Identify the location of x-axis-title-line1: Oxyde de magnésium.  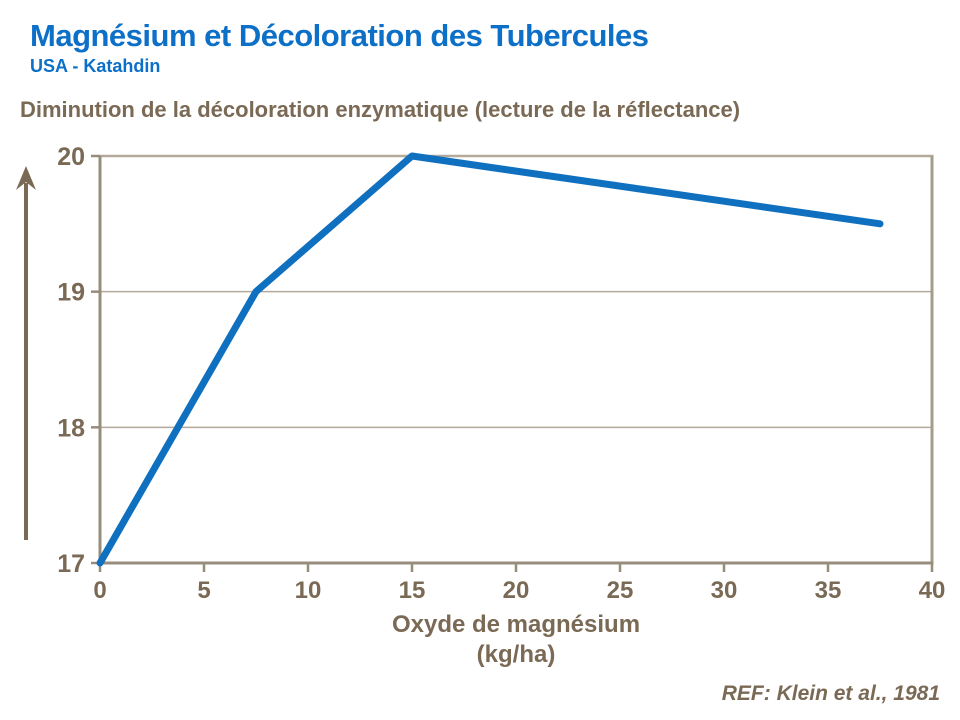
(516, 624).